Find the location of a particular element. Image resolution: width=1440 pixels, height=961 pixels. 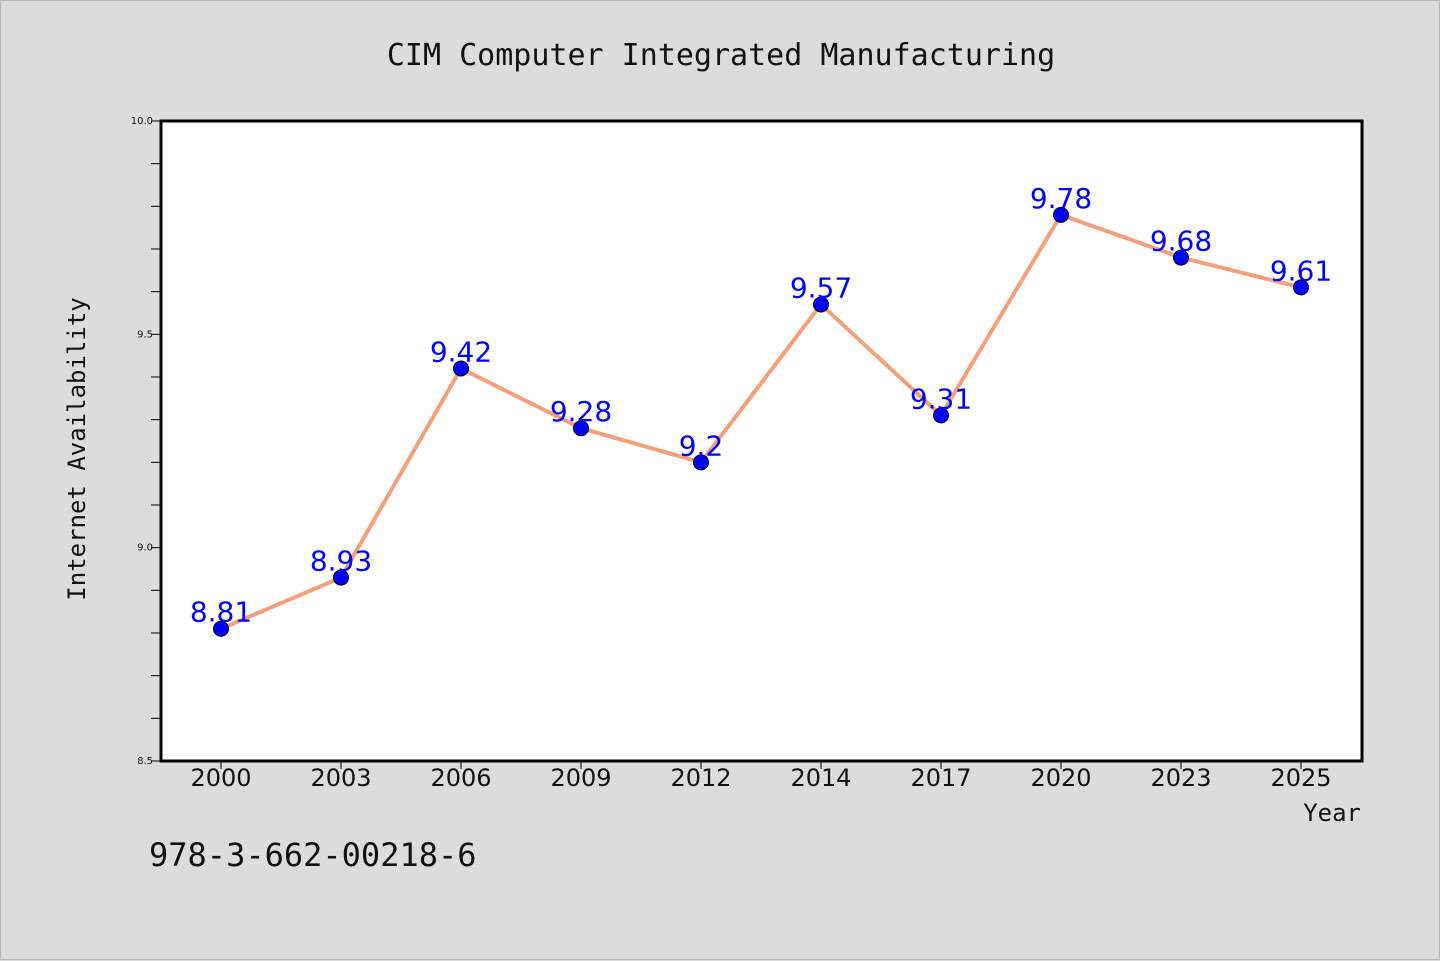

chart-title: CIM Computer Integrated Manufacturing is located at coordinates (721, 55).